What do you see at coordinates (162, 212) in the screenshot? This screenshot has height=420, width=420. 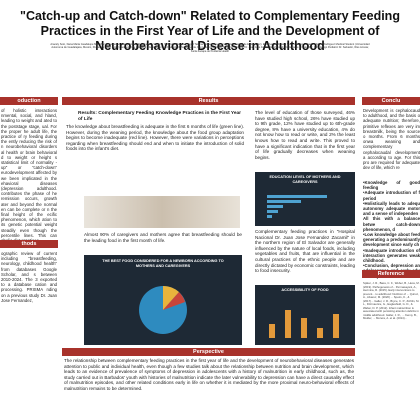 I see `photo` at bounding box center [162, 212].